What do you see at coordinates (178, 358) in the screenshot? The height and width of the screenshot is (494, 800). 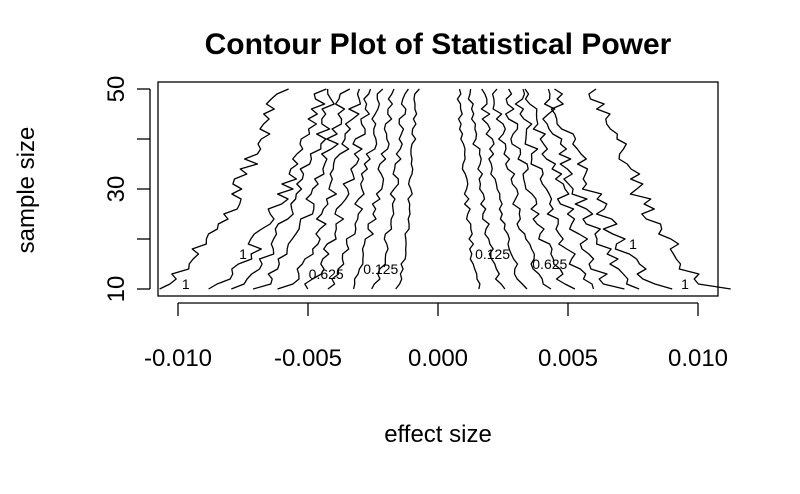 I see `x-tick-label: -0.010` at bounding box center [178, 358].